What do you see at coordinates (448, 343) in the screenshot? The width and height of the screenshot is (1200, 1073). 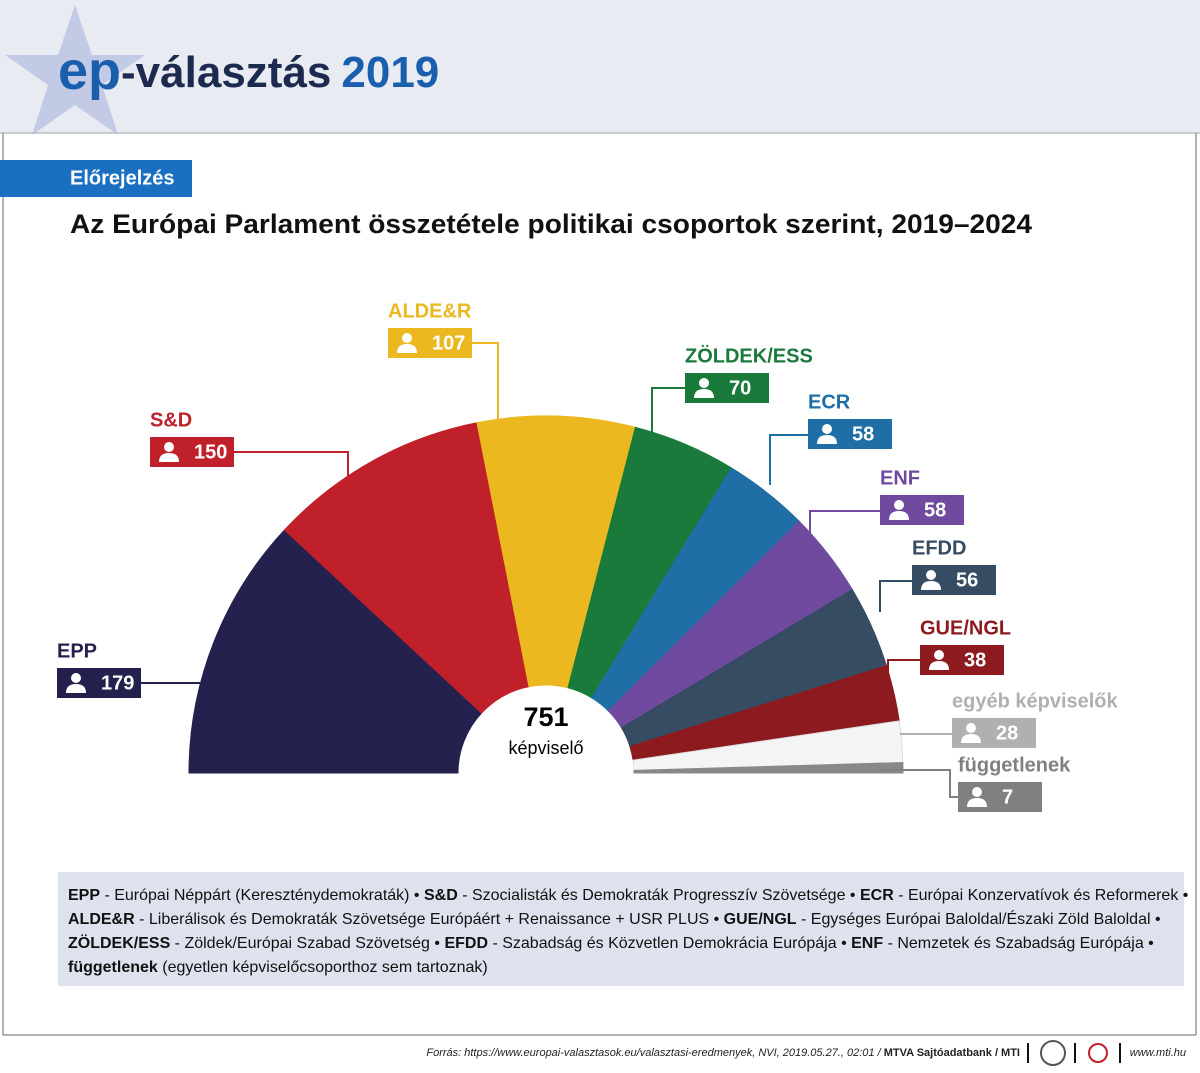 I see `value-label: 107` at bounding box center [448, 343].